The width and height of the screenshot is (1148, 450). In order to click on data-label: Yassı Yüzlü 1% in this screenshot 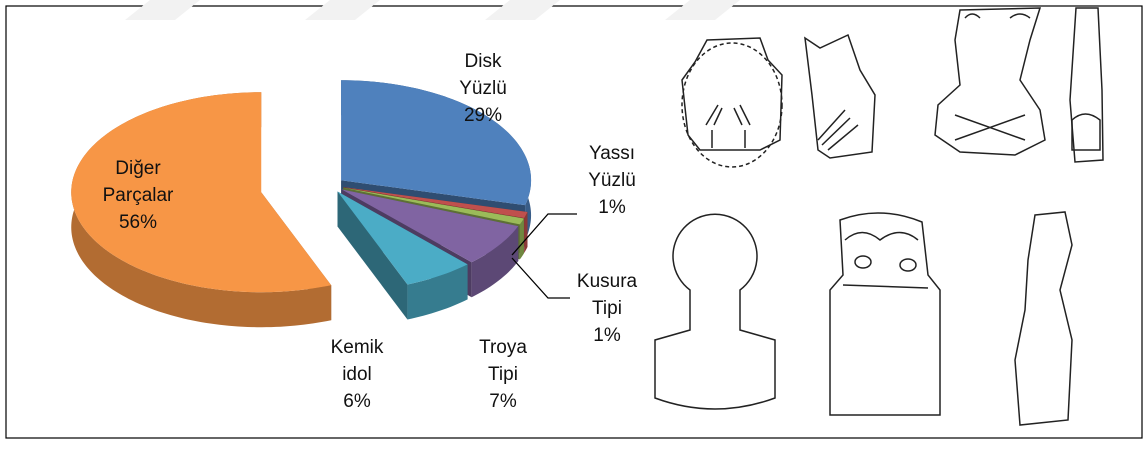, I will do `click(612, 180)`.